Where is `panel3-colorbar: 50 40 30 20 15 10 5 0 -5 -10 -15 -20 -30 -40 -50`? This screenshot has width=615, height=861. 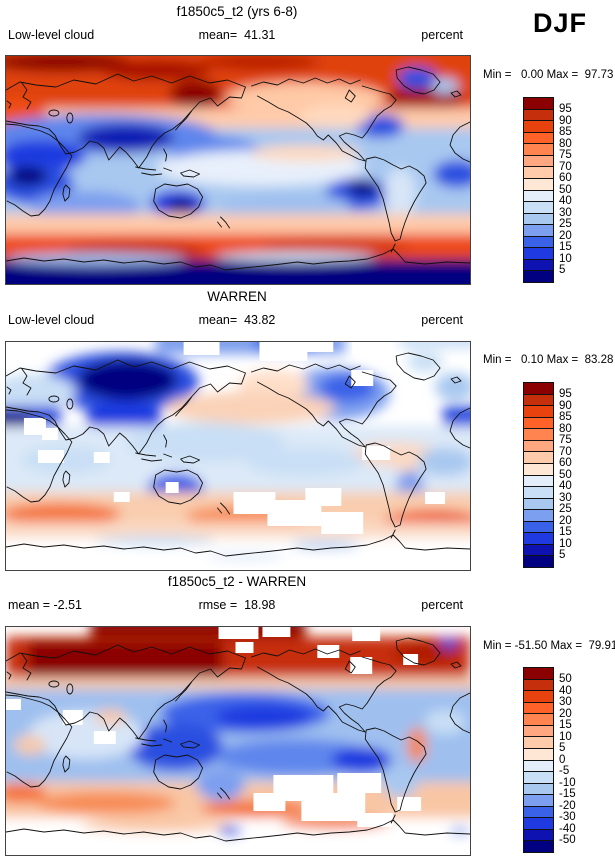 panel3-colorbar: 50 40 30 20 15 10 5 0 -5 -10 -15 -20 -30 -40 -50 is located at coordinates (549, 760).